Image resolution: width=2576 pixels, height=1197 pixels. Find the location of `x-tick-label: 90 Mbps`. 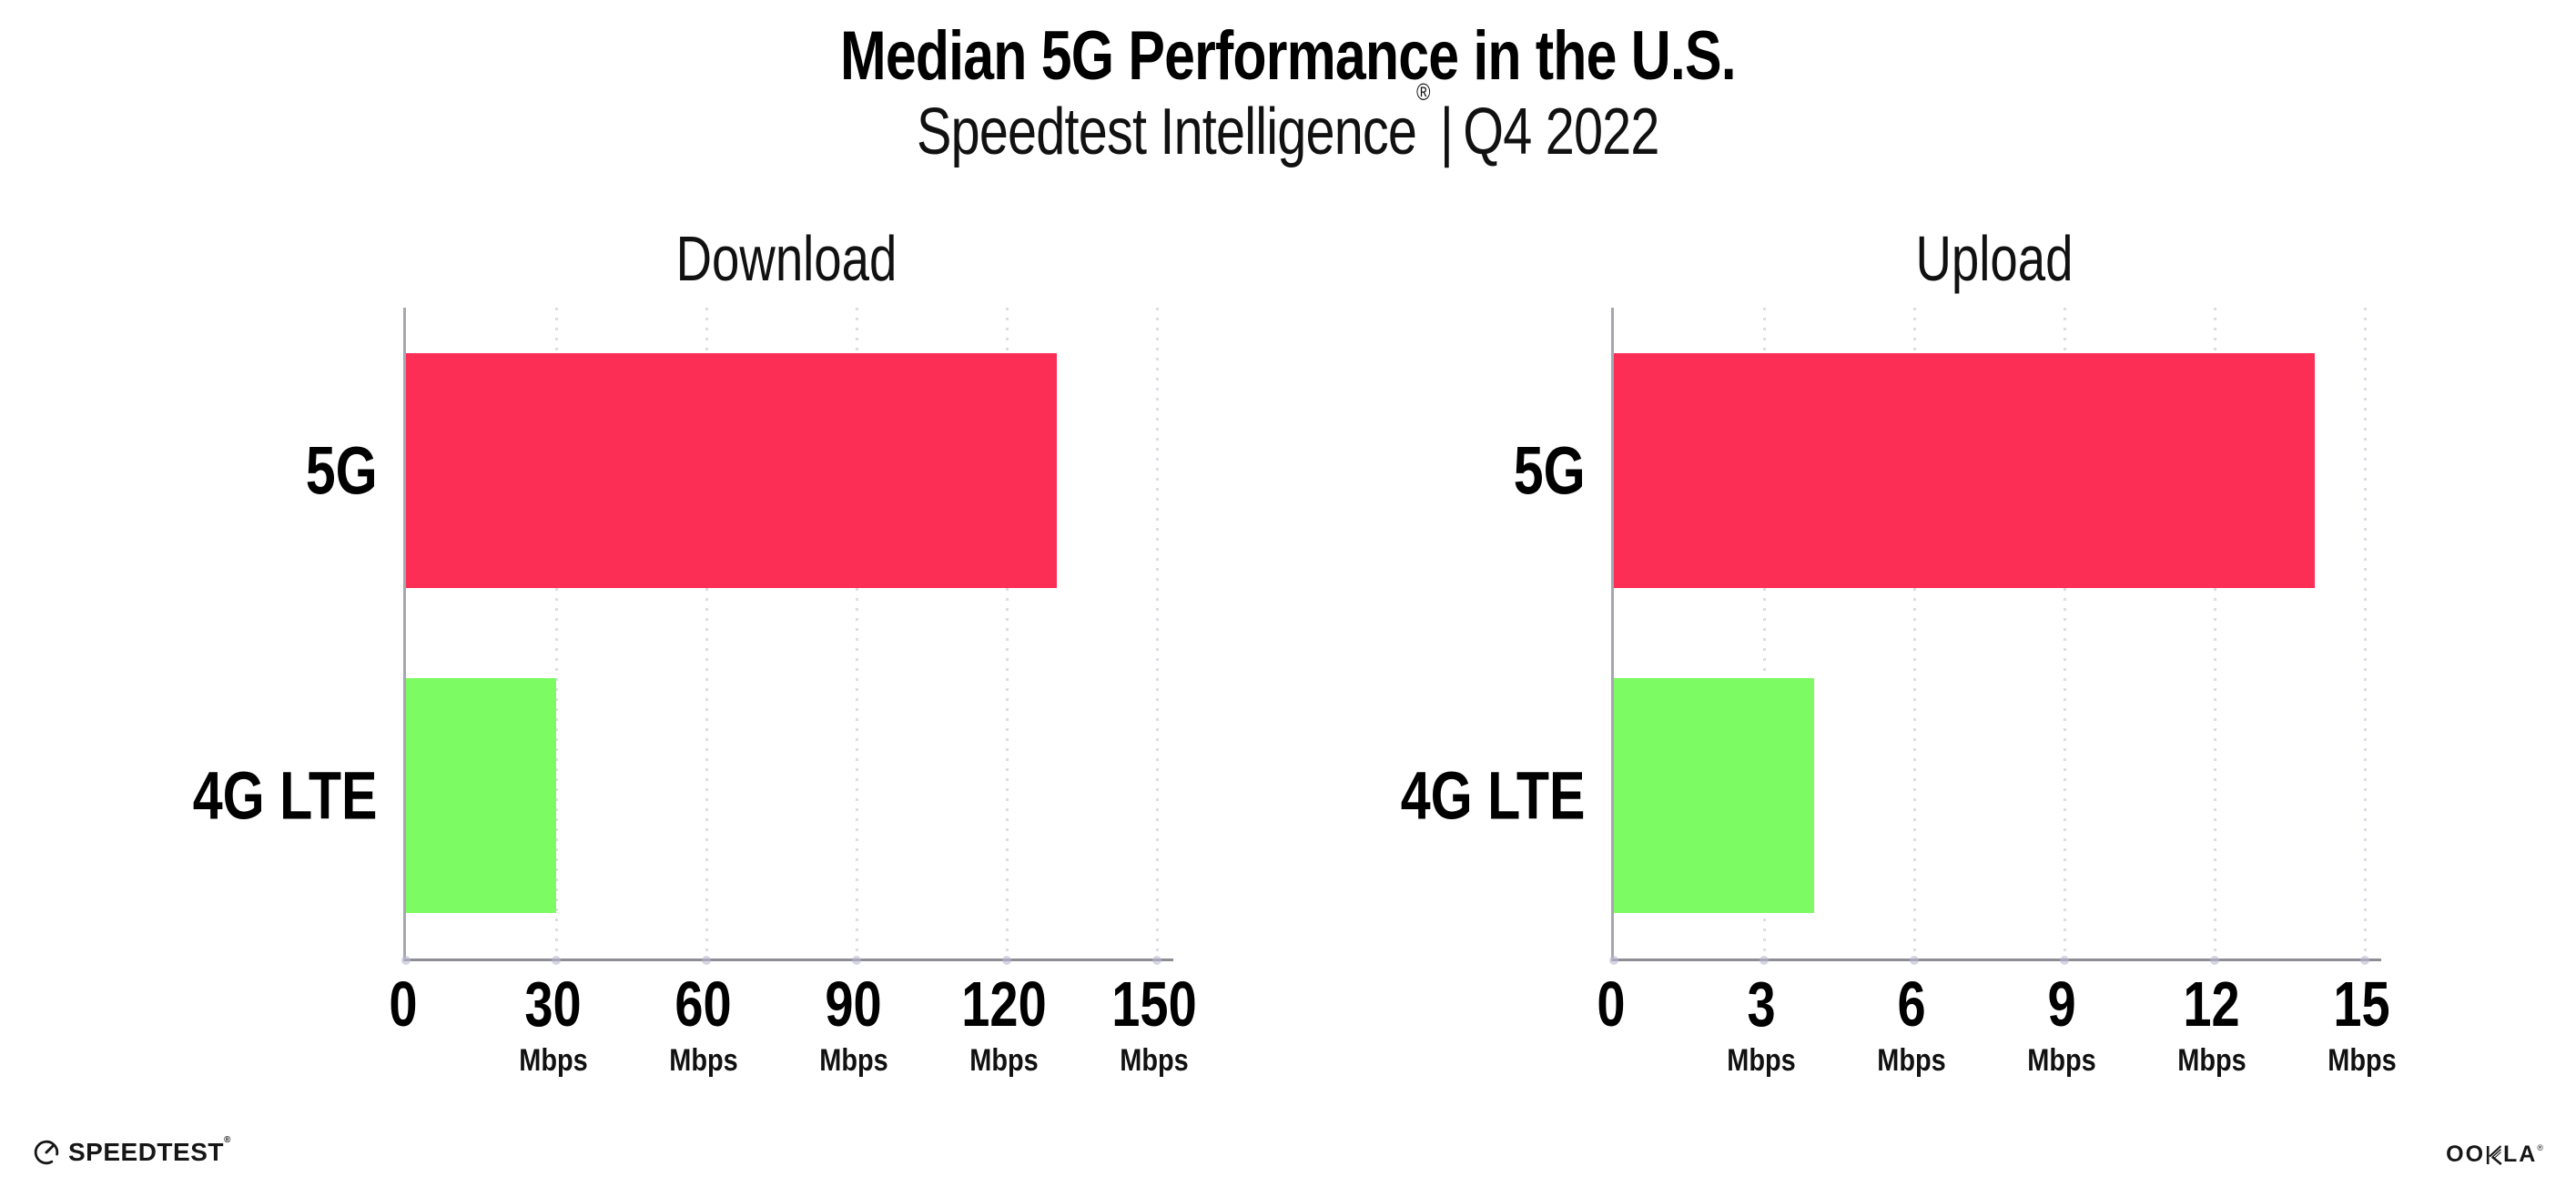

x-tick-label: 90 Mbps is located at coordinates (854, 1024).